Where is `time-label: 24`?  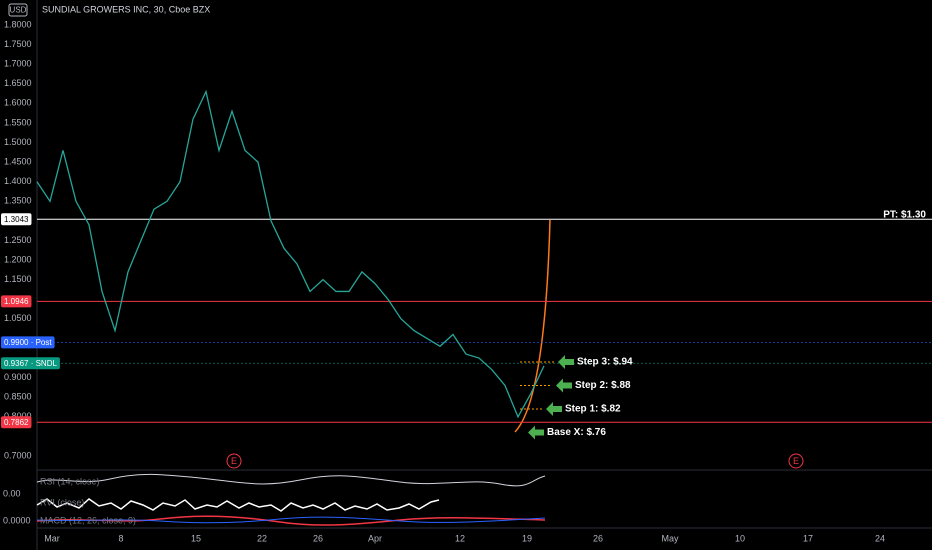 time-label: 24 is located at coordinates (880, 538).